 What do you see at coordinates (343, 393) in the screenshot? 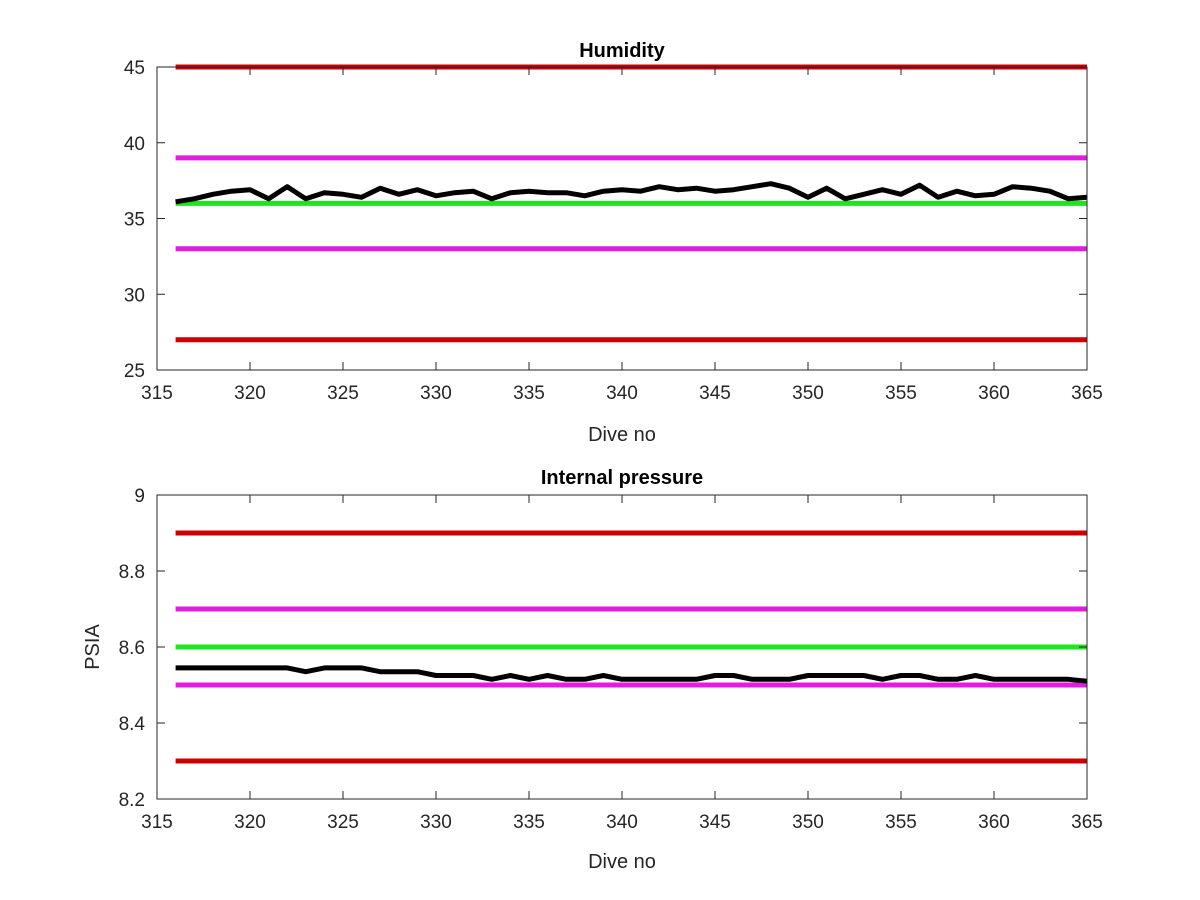
I see `humidity-x-tick-label: 325` at bounding box center [343, 393].